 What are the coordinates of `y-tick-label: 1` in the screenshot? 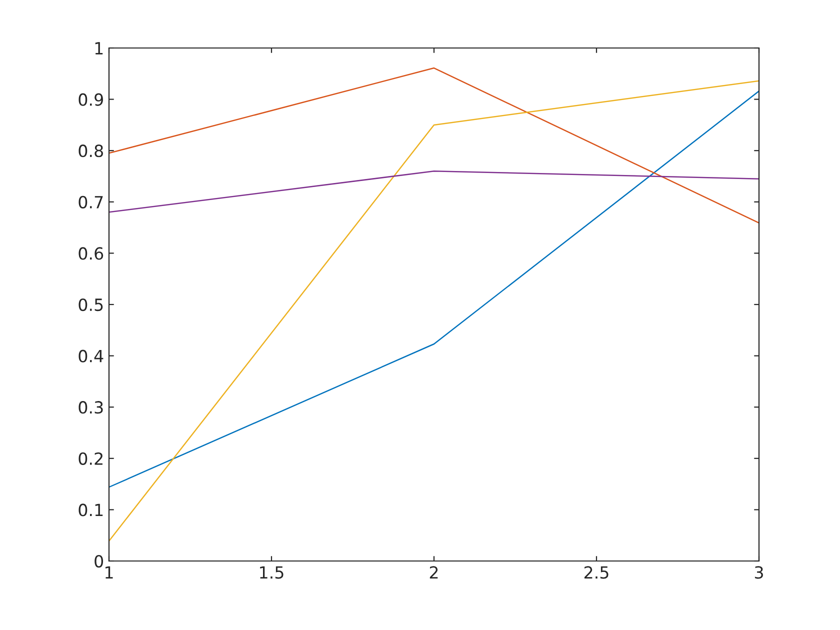 It's located at (99, 48).